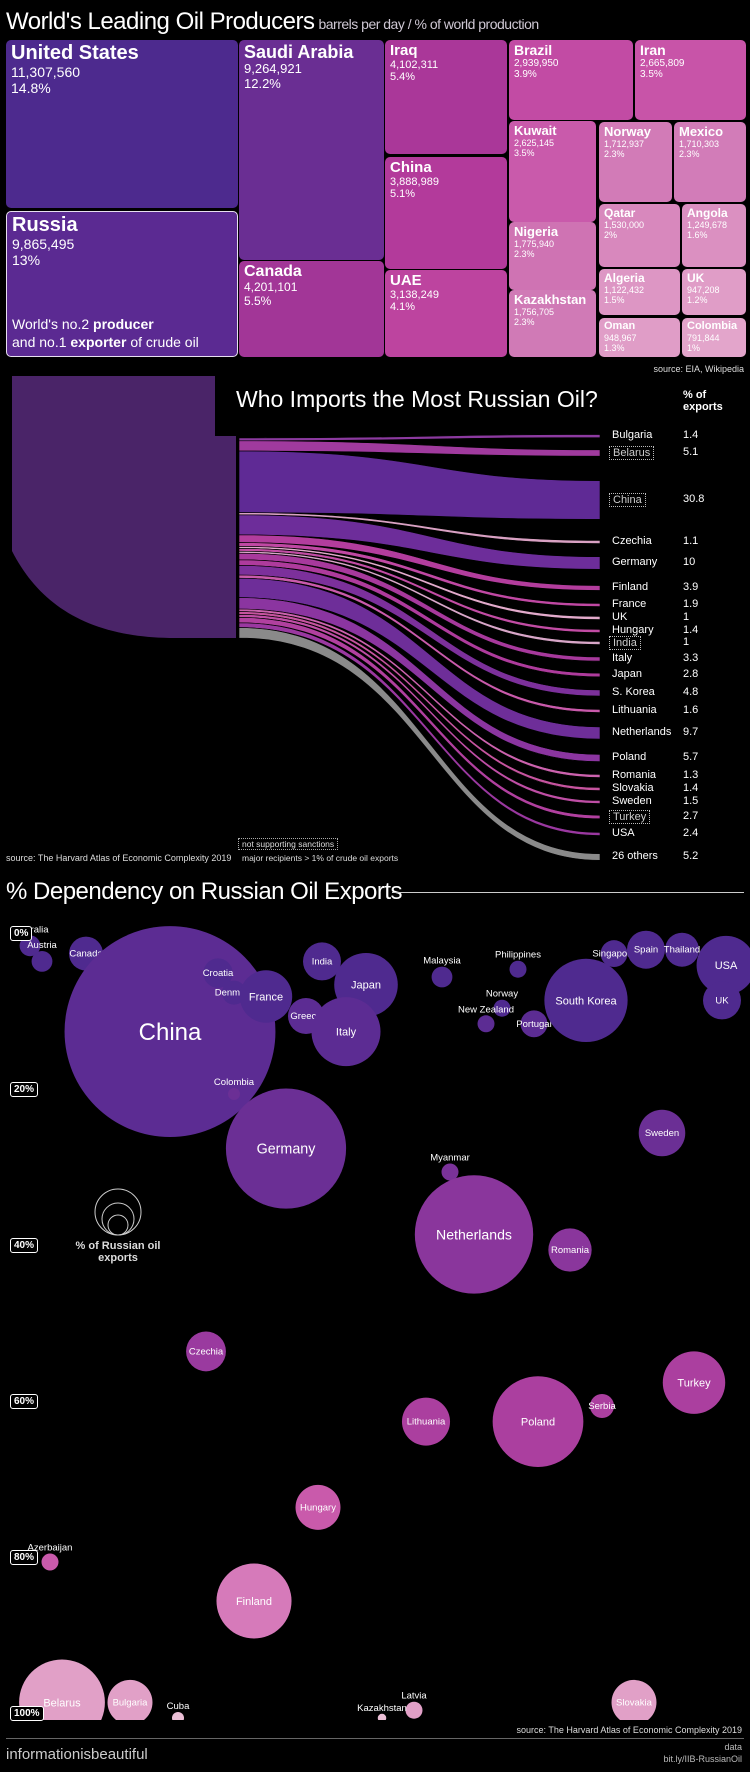  What do you see at coordinates (690, 80) in the screenshot?
I see `treemap-cell-iran: Iran 2,665,809 3.5%` at bounding box center [690, 80].